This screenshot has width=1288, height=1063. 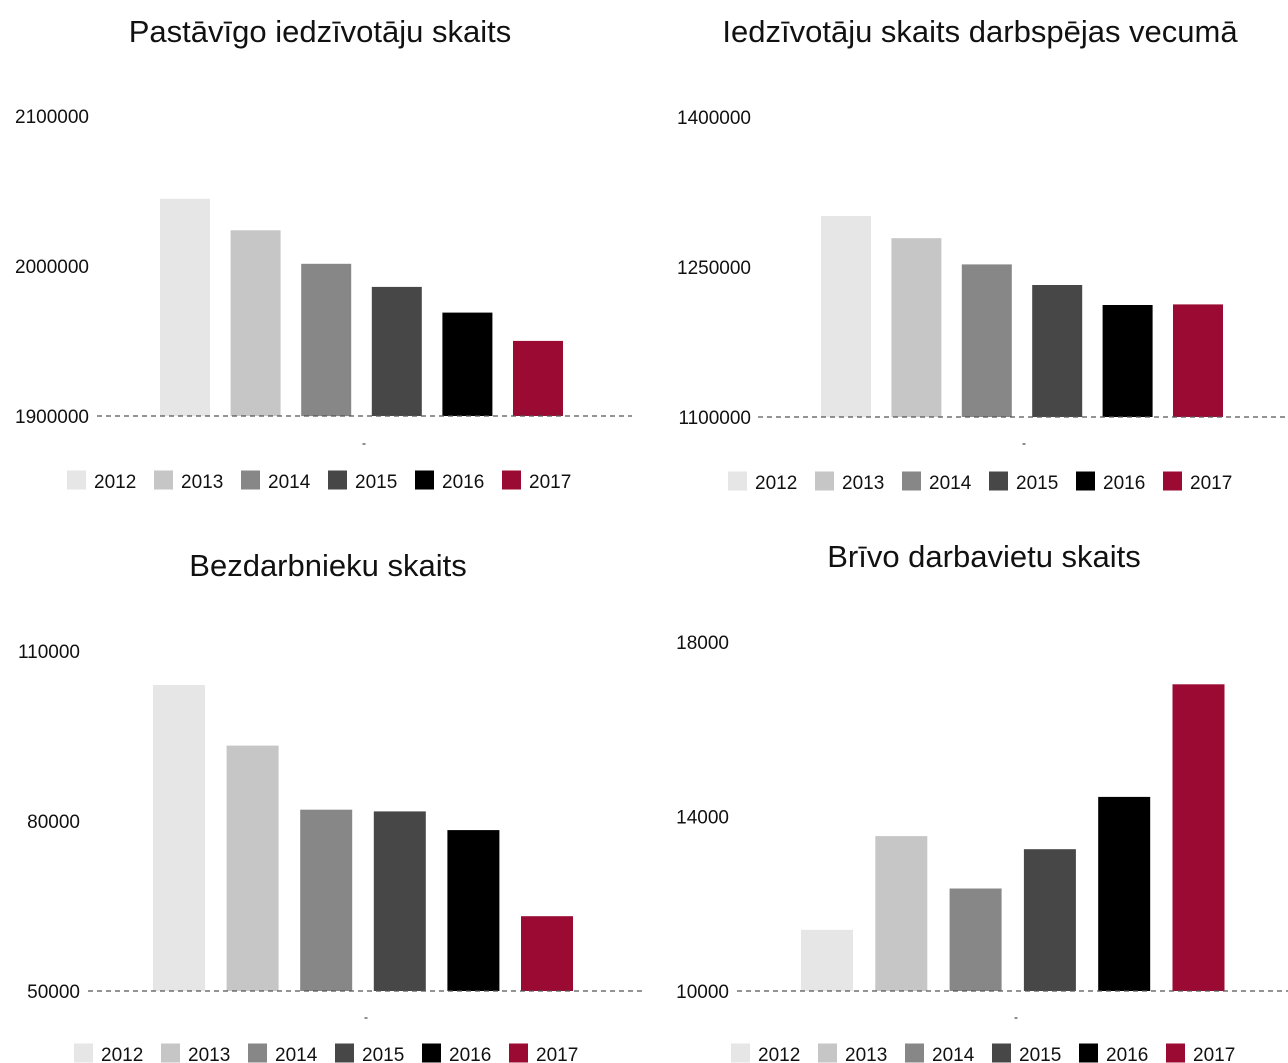 I want to click on y-tick-label: 2000000, so click(x=52, y=267).